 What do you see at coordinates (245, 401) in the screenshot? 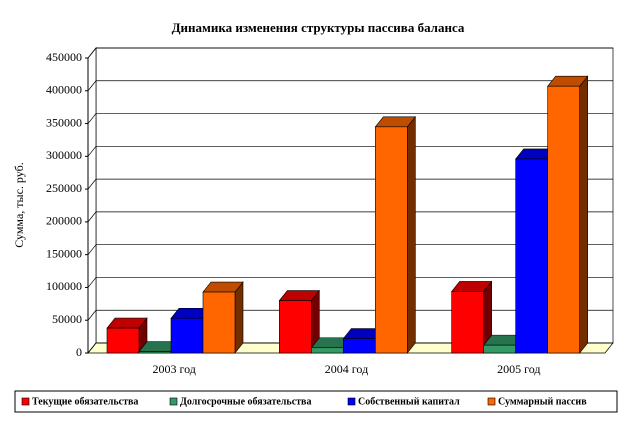
I see `legend-label: Долгосрочные обязательства` at bounding box center [245, 401].